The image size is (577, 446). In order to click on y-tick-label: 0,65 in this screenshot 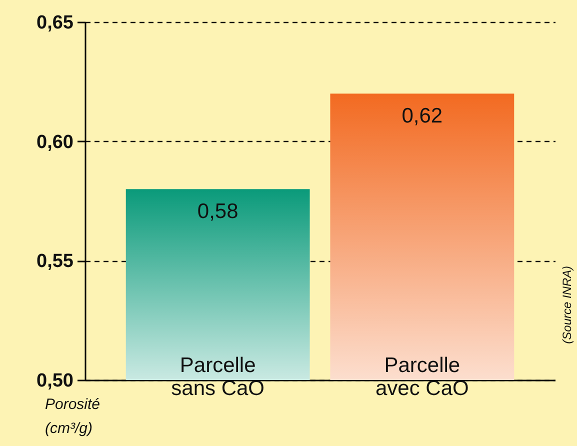, I will do `click(55, 23)`.